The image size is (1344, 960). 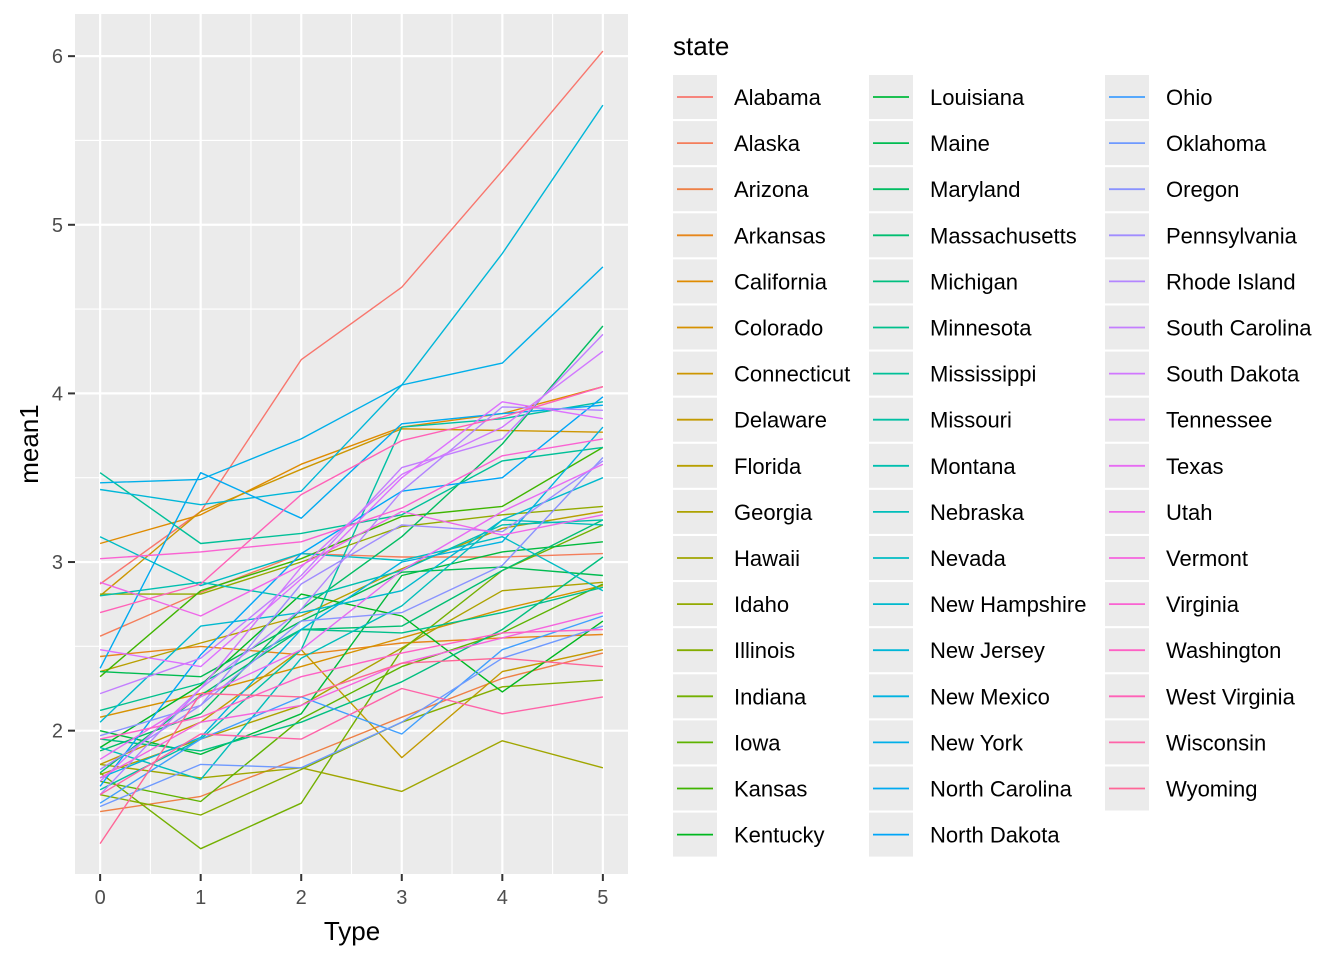 I want to click on y-tick-label: 5, so click(x=57, y=226).